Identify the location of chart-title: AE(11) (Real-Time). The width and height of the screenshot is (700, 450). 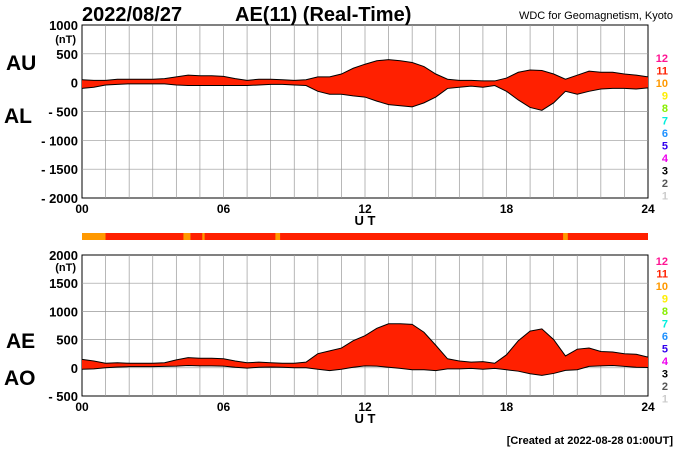
(323, 15).